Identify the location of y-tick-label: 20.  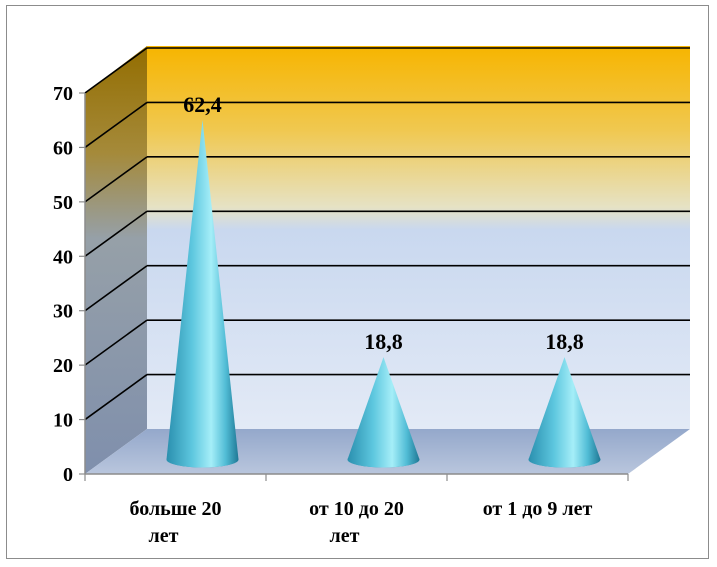
(63, 366).